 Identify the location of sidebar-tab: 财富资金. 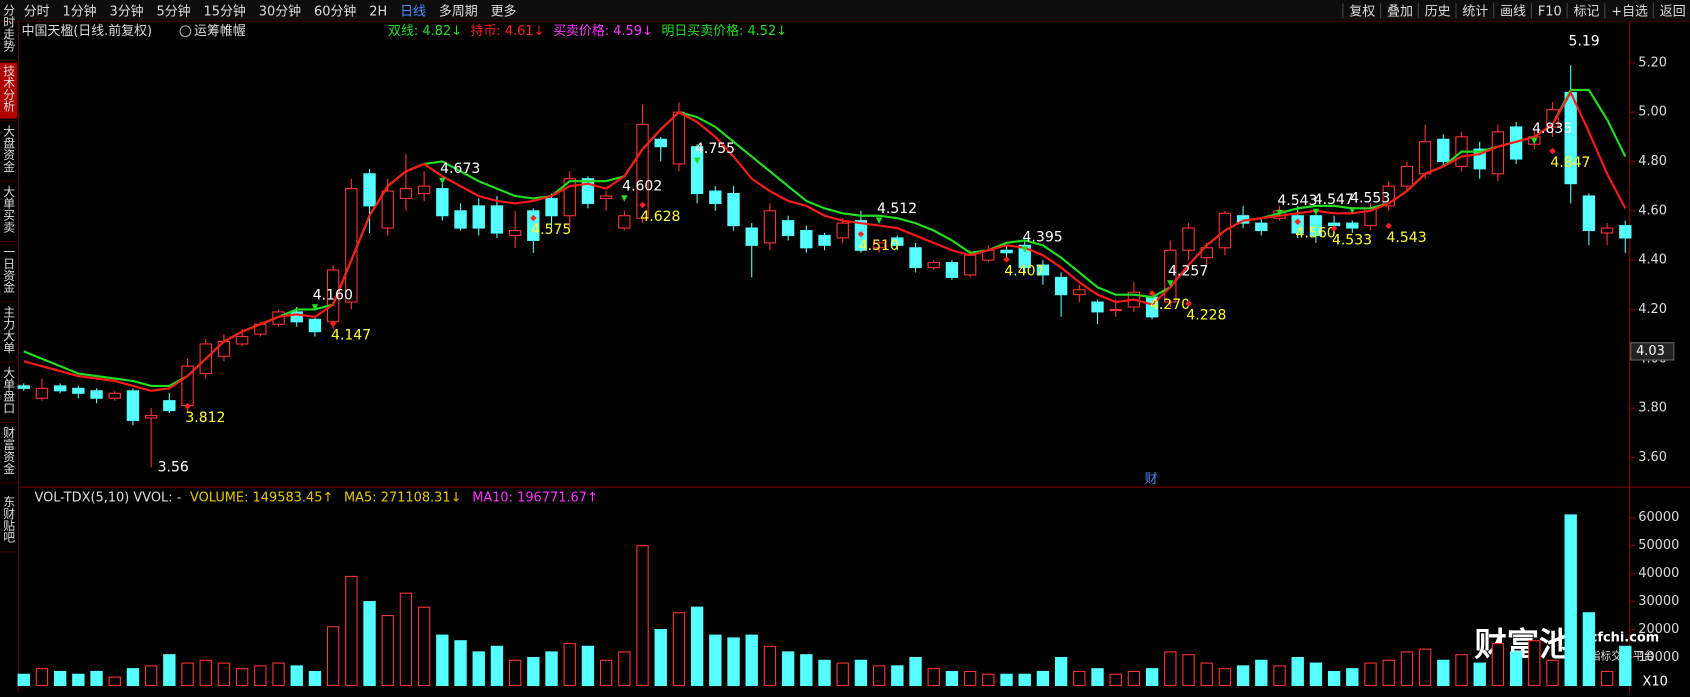
(9, 450).